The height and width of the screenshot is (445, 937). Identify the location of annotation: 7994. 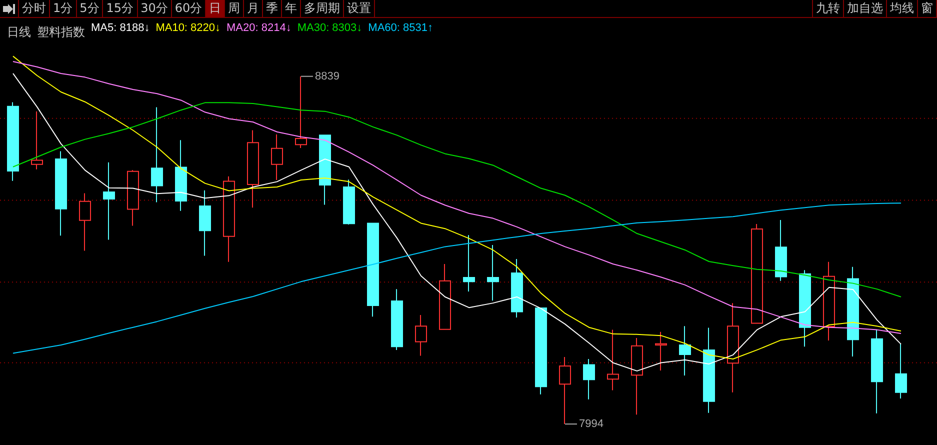
(591, 424).